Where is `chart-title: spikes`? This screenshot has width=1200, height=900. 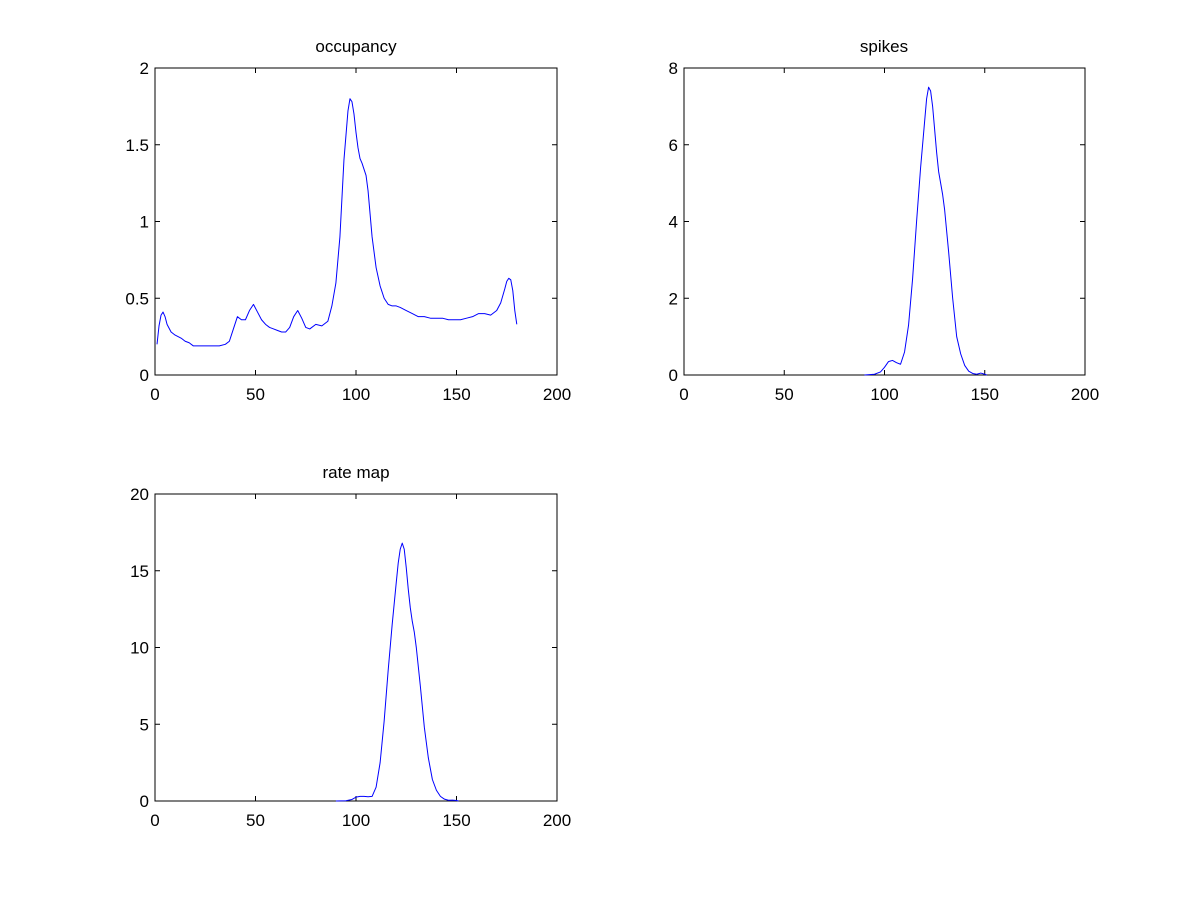
chart-title: spikes is located at coordinates (884, 46).